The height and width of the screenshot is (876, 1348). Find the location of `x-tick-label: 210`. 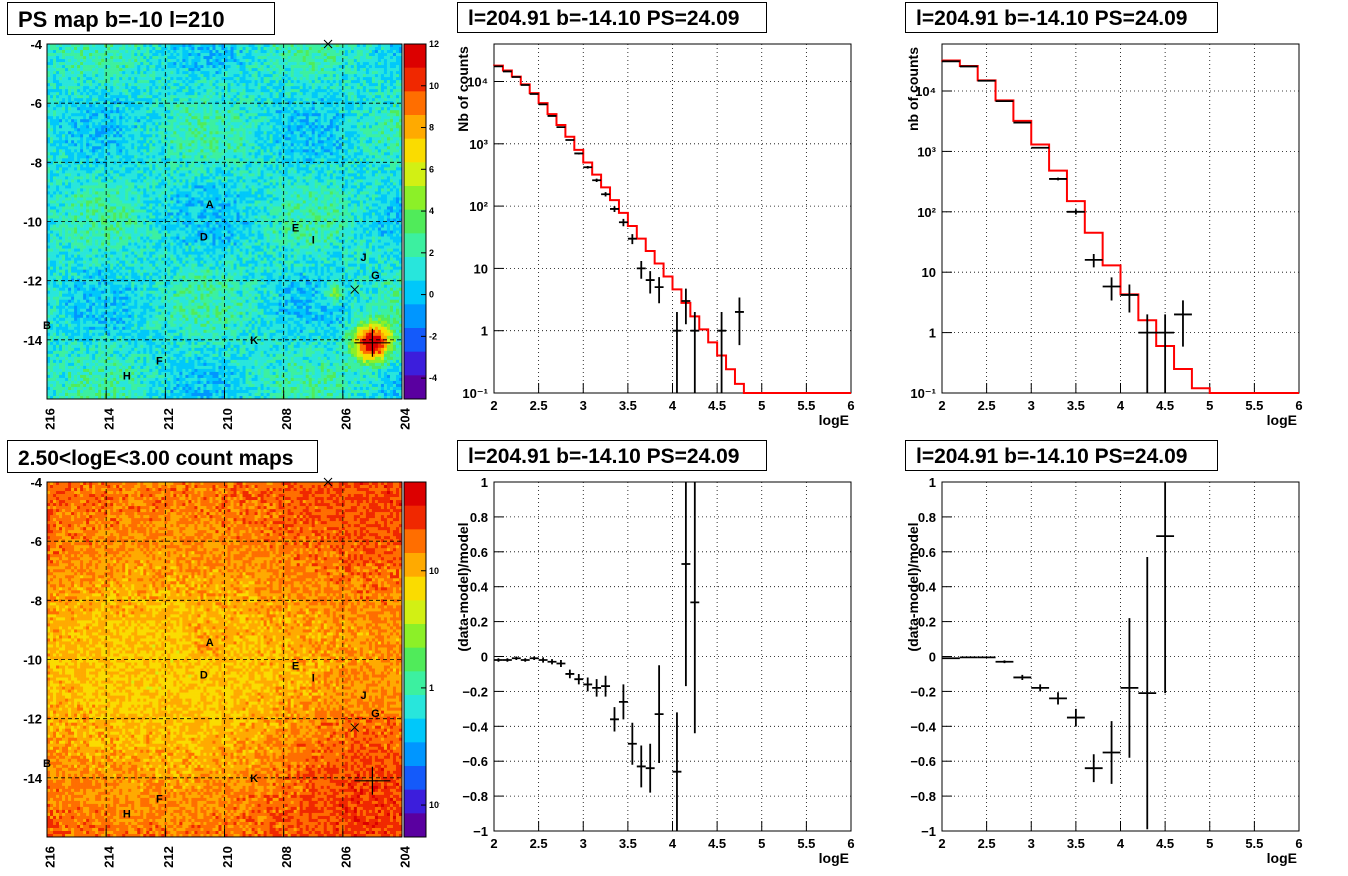

x-tick-label: 210 is located at coordinates (227, 857).